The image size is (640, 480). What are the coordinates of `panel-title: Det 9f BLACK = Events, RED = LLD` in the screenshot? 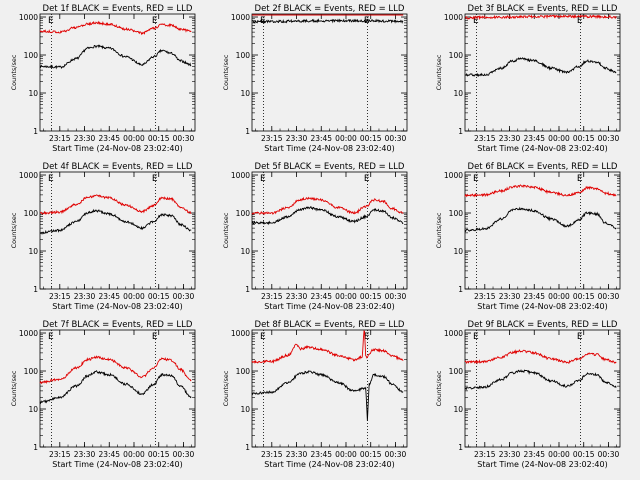 It's located at (543, 325).